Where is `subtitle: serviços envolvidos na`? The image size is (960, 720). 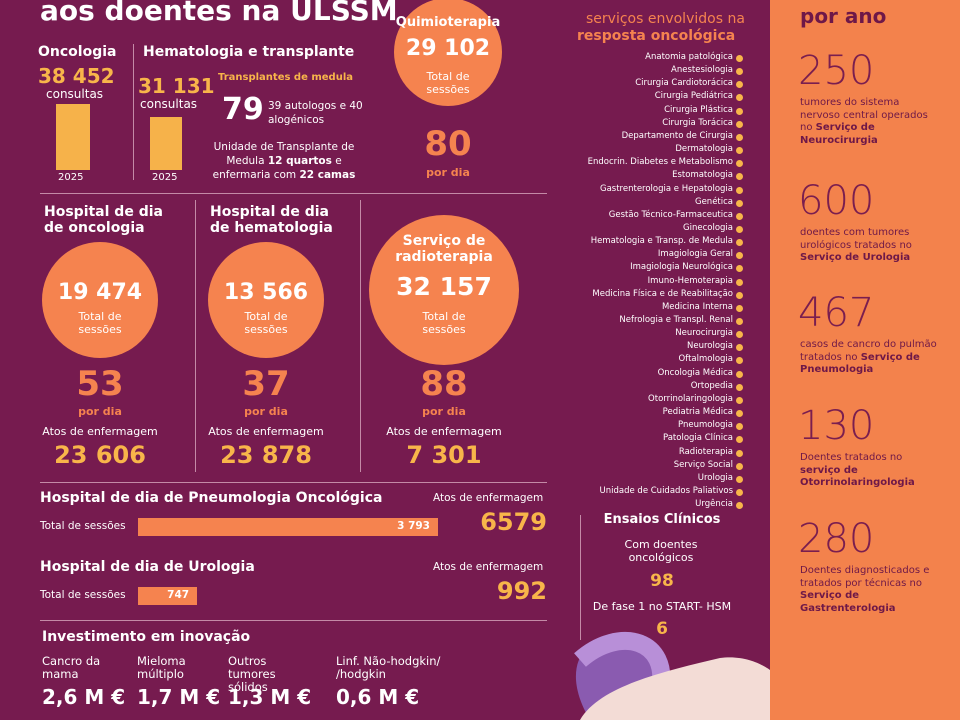 subtitle: serviços envolvidos na is located at coordinates (665, 19).